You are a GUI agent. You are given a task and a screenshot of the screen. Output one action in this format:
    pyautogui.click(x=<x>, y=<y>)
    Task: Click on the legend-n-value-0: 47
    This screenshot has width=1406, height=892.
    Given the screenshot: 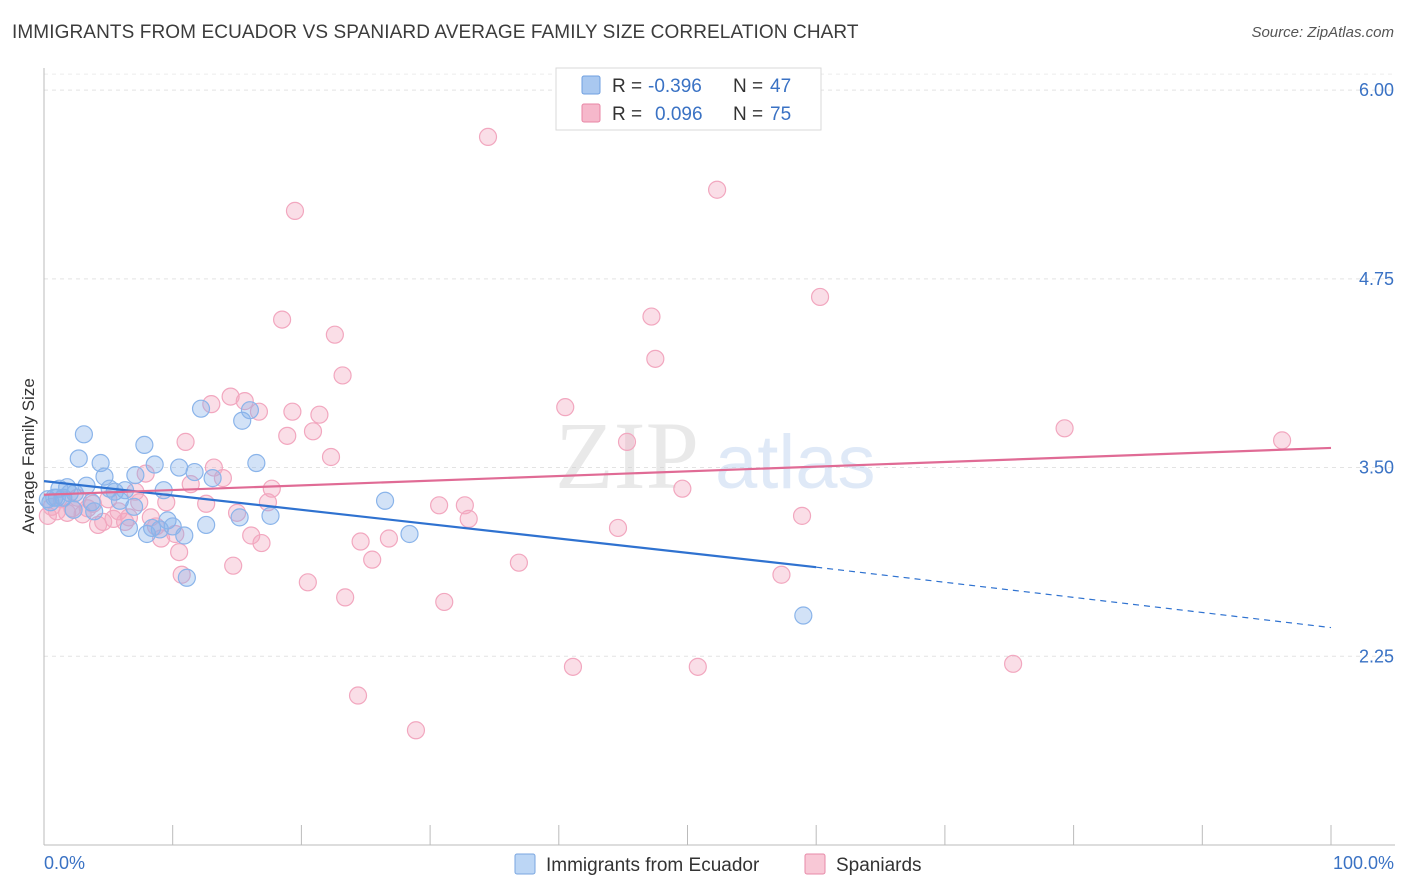 What is the action you would take?
    pyautogui.click(x=780, y=86)
    